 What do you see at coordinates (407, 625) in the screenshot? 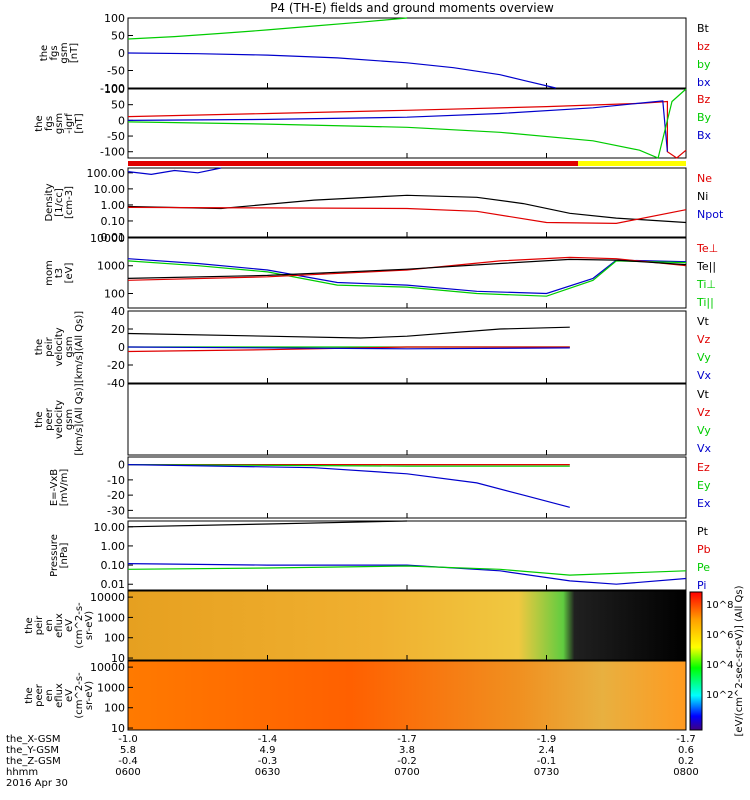
I see `spectrogram-ion` at bounding box center [407, 625].